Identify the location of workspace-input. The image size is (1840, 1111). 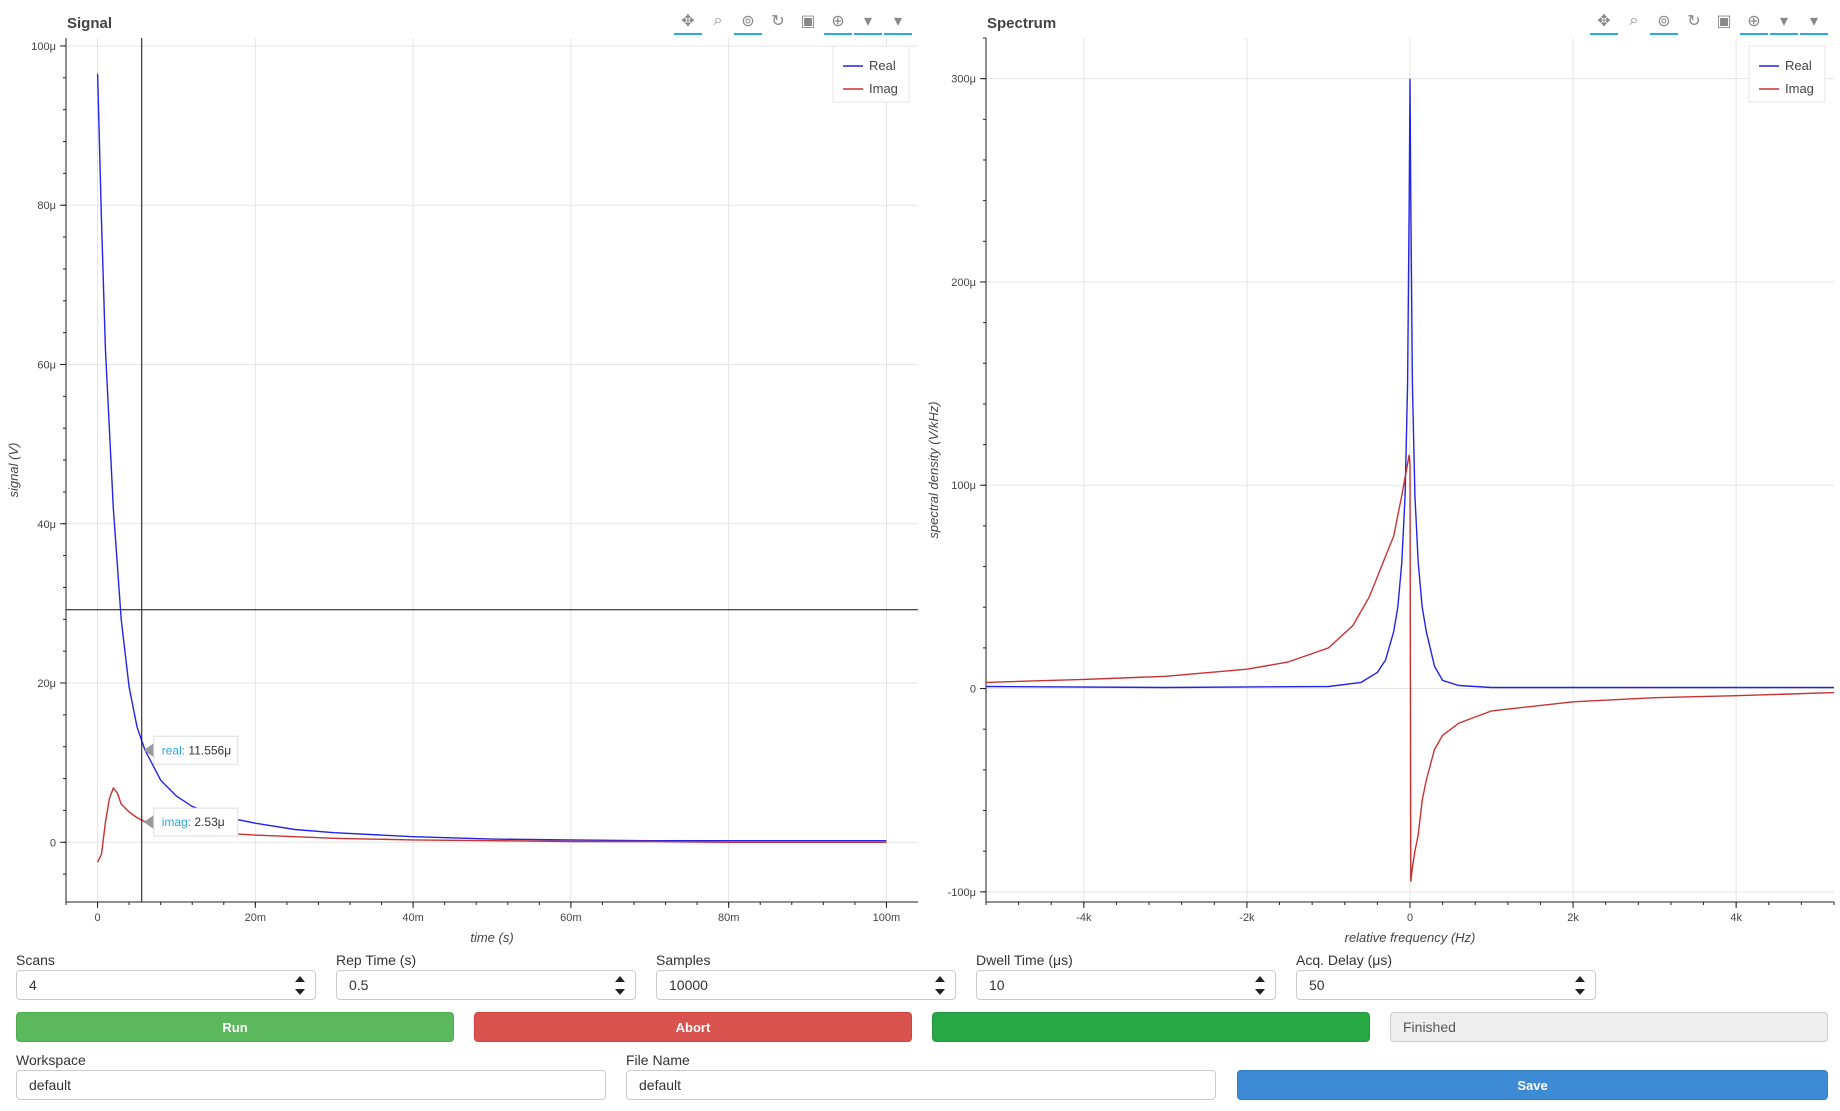
(311, 1085).